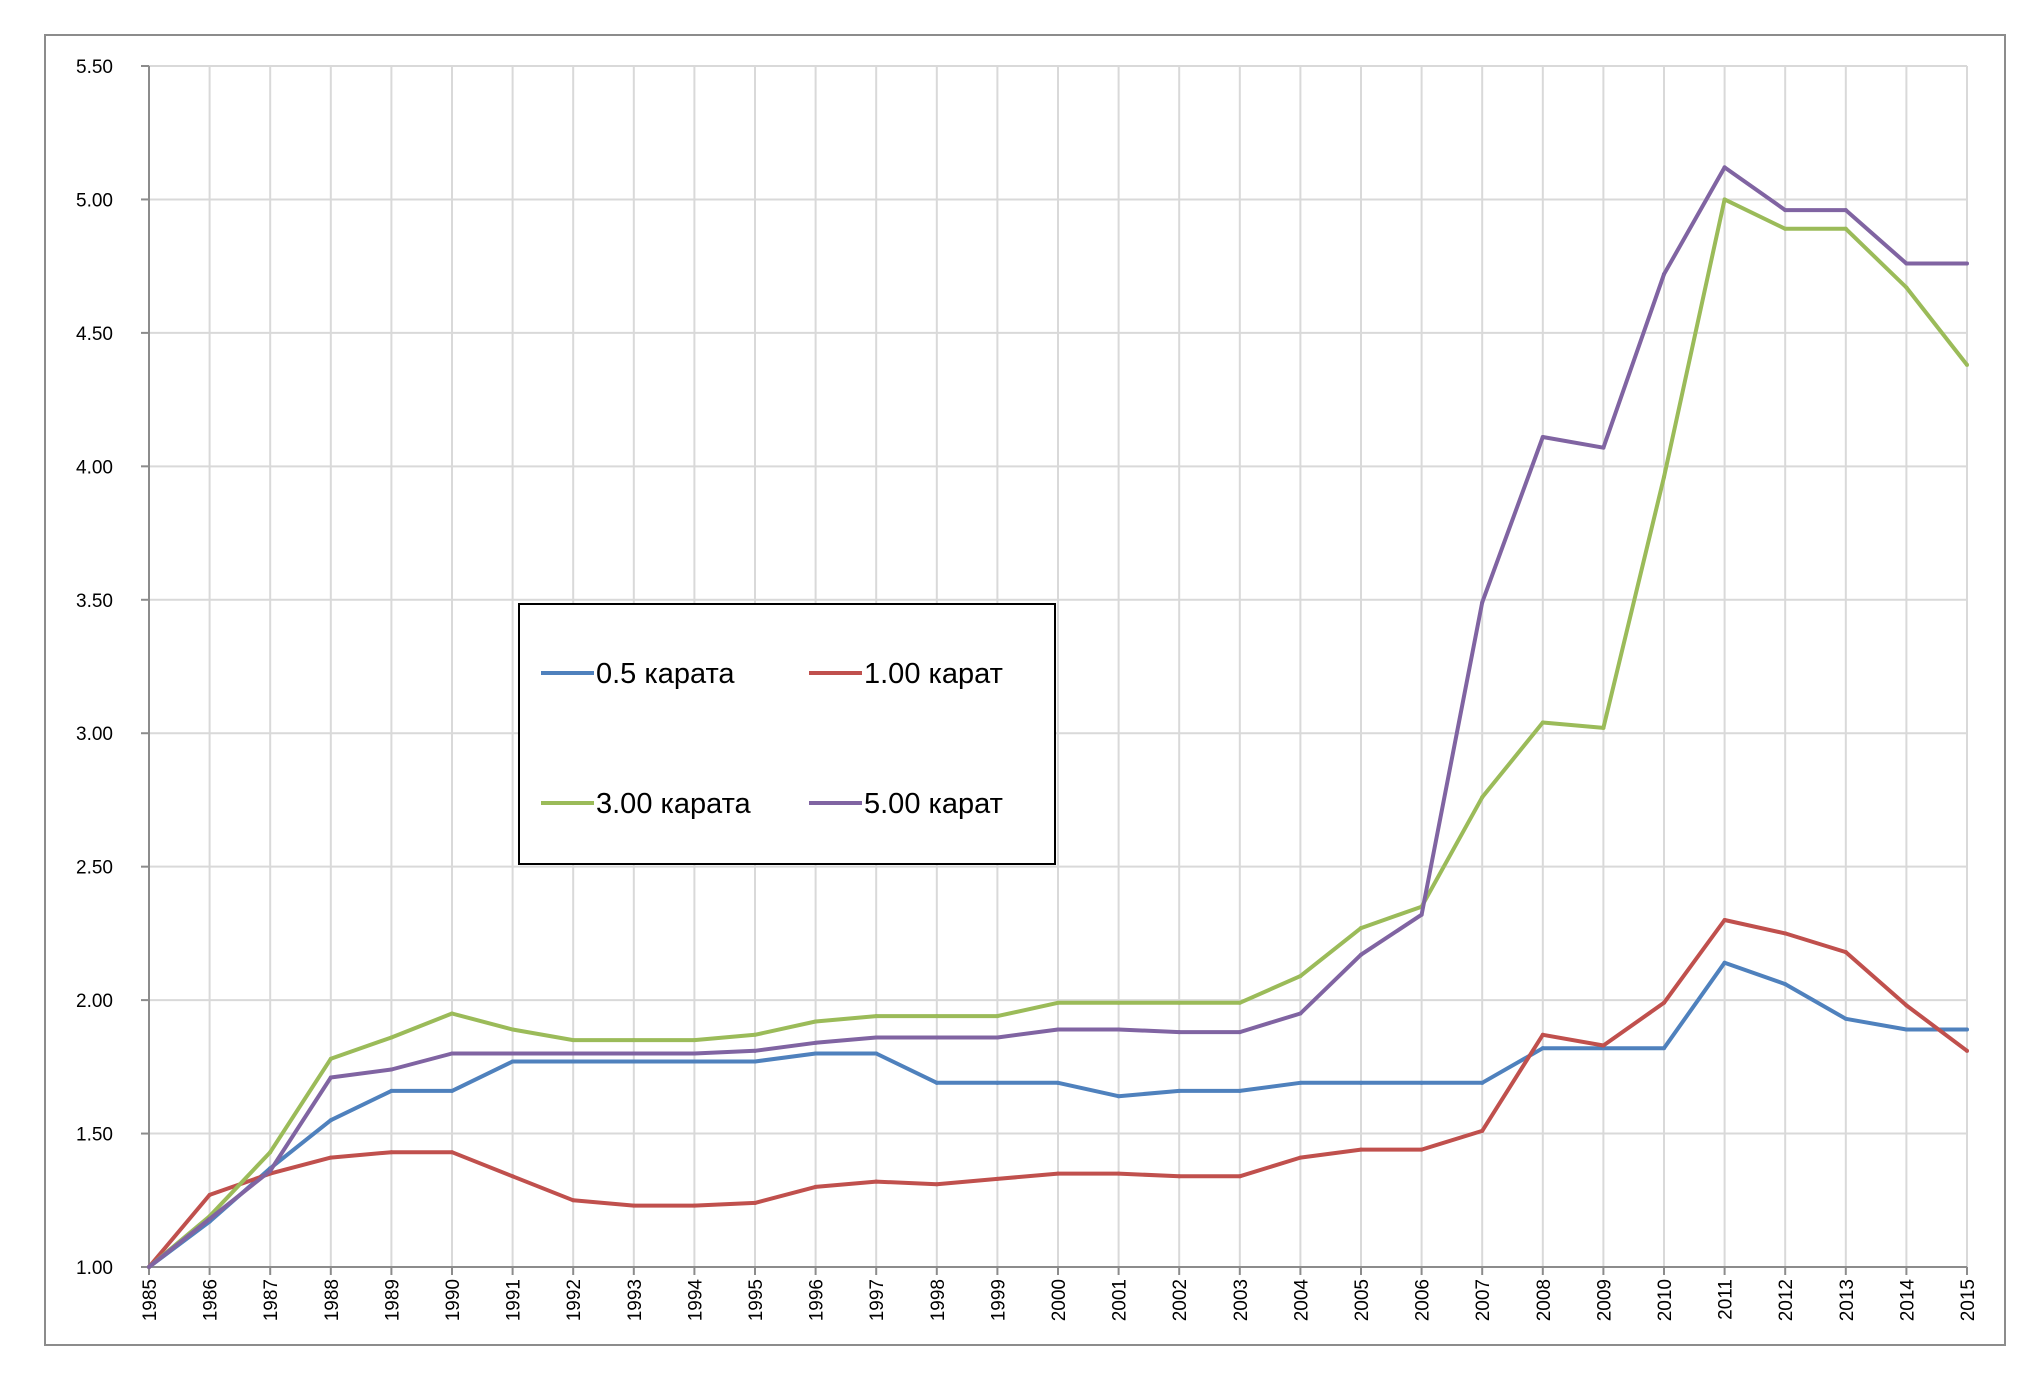  What do you see at coordinates (695, 1300) in the screenshot?
I see `x-tick-label: 1994` at bounding box center [695, 1300].